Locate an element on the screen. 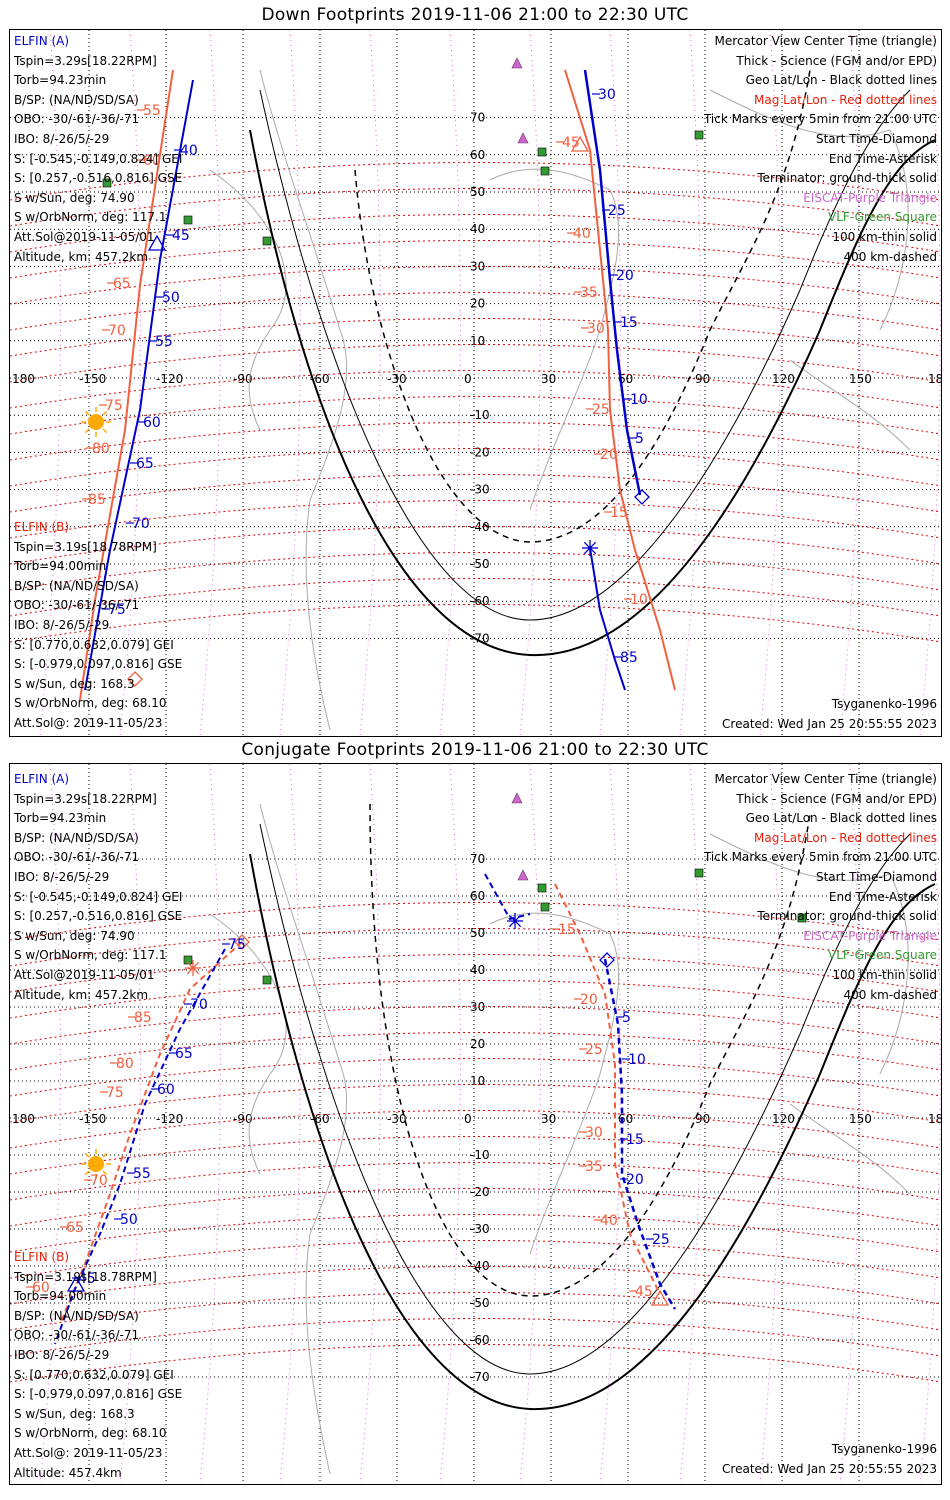 Image resolution: width=950 pixels, height=1500 pixels. legend-end: End Time-Asterisk is located at coordinates (882, 158).